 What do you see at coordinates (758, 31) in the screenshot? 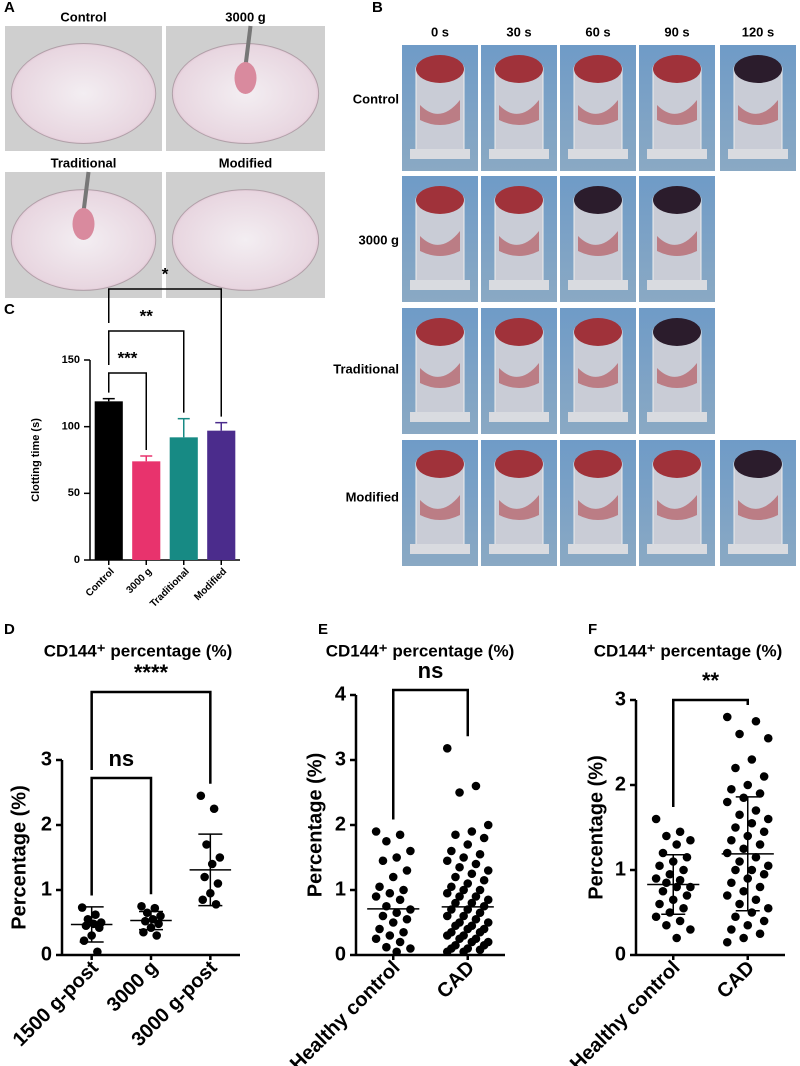
I see `time-label: 120 s` at bounding box center [758, 31].